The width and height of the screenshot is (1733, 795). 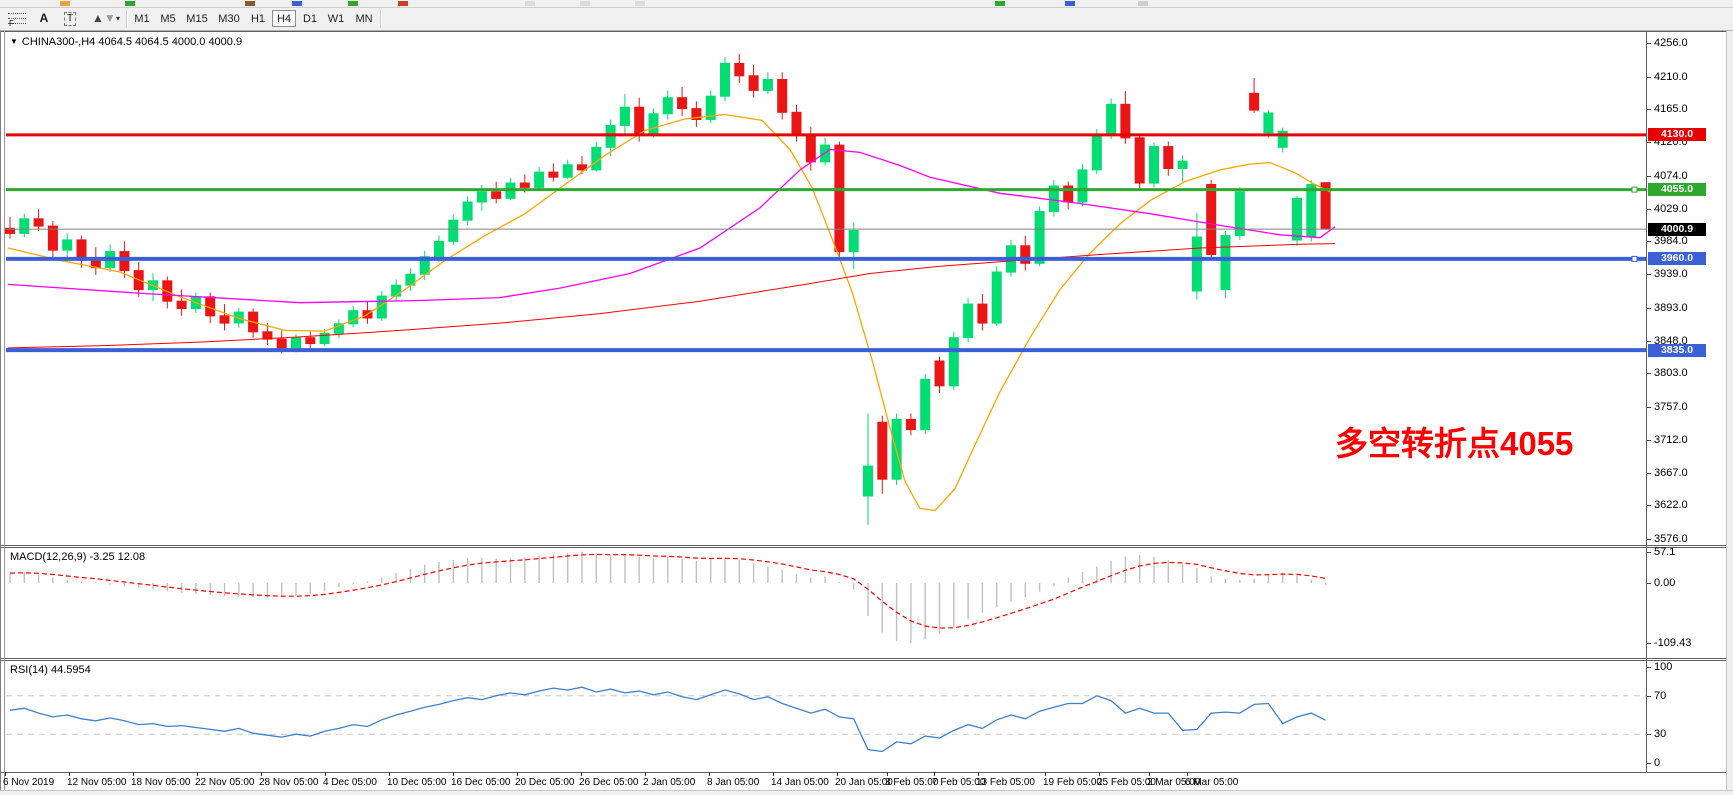 What do you see at coordinates (70, 19) in the screenshot?
I see `textbox-tool-icon: T` at bounding box center [70, 19].